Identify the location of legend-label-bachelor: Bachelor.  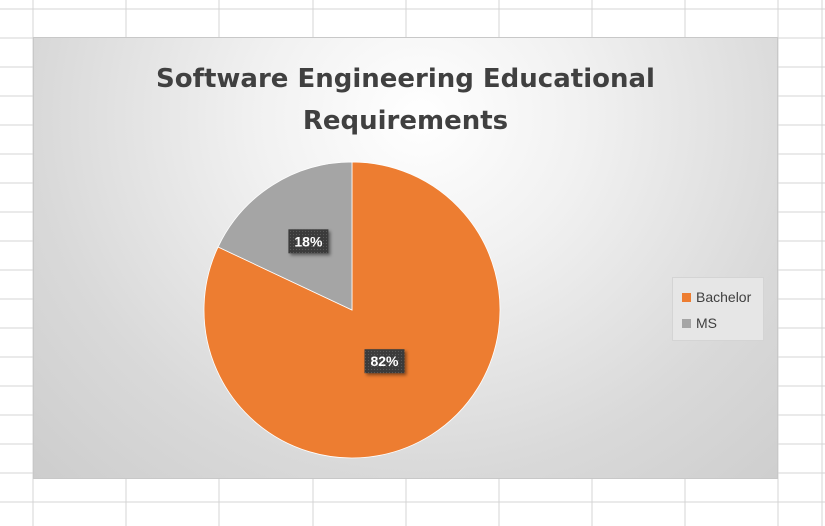
(724, 297).